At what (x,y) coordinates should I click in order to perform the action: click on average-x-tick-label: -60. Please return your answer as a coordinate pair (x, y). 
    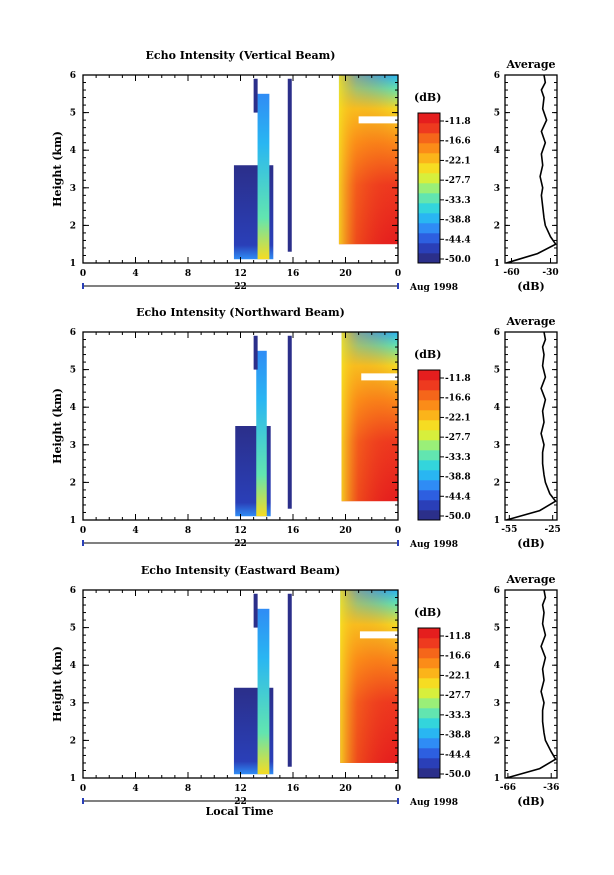
    Looking at the image, I should click on (511, 273).